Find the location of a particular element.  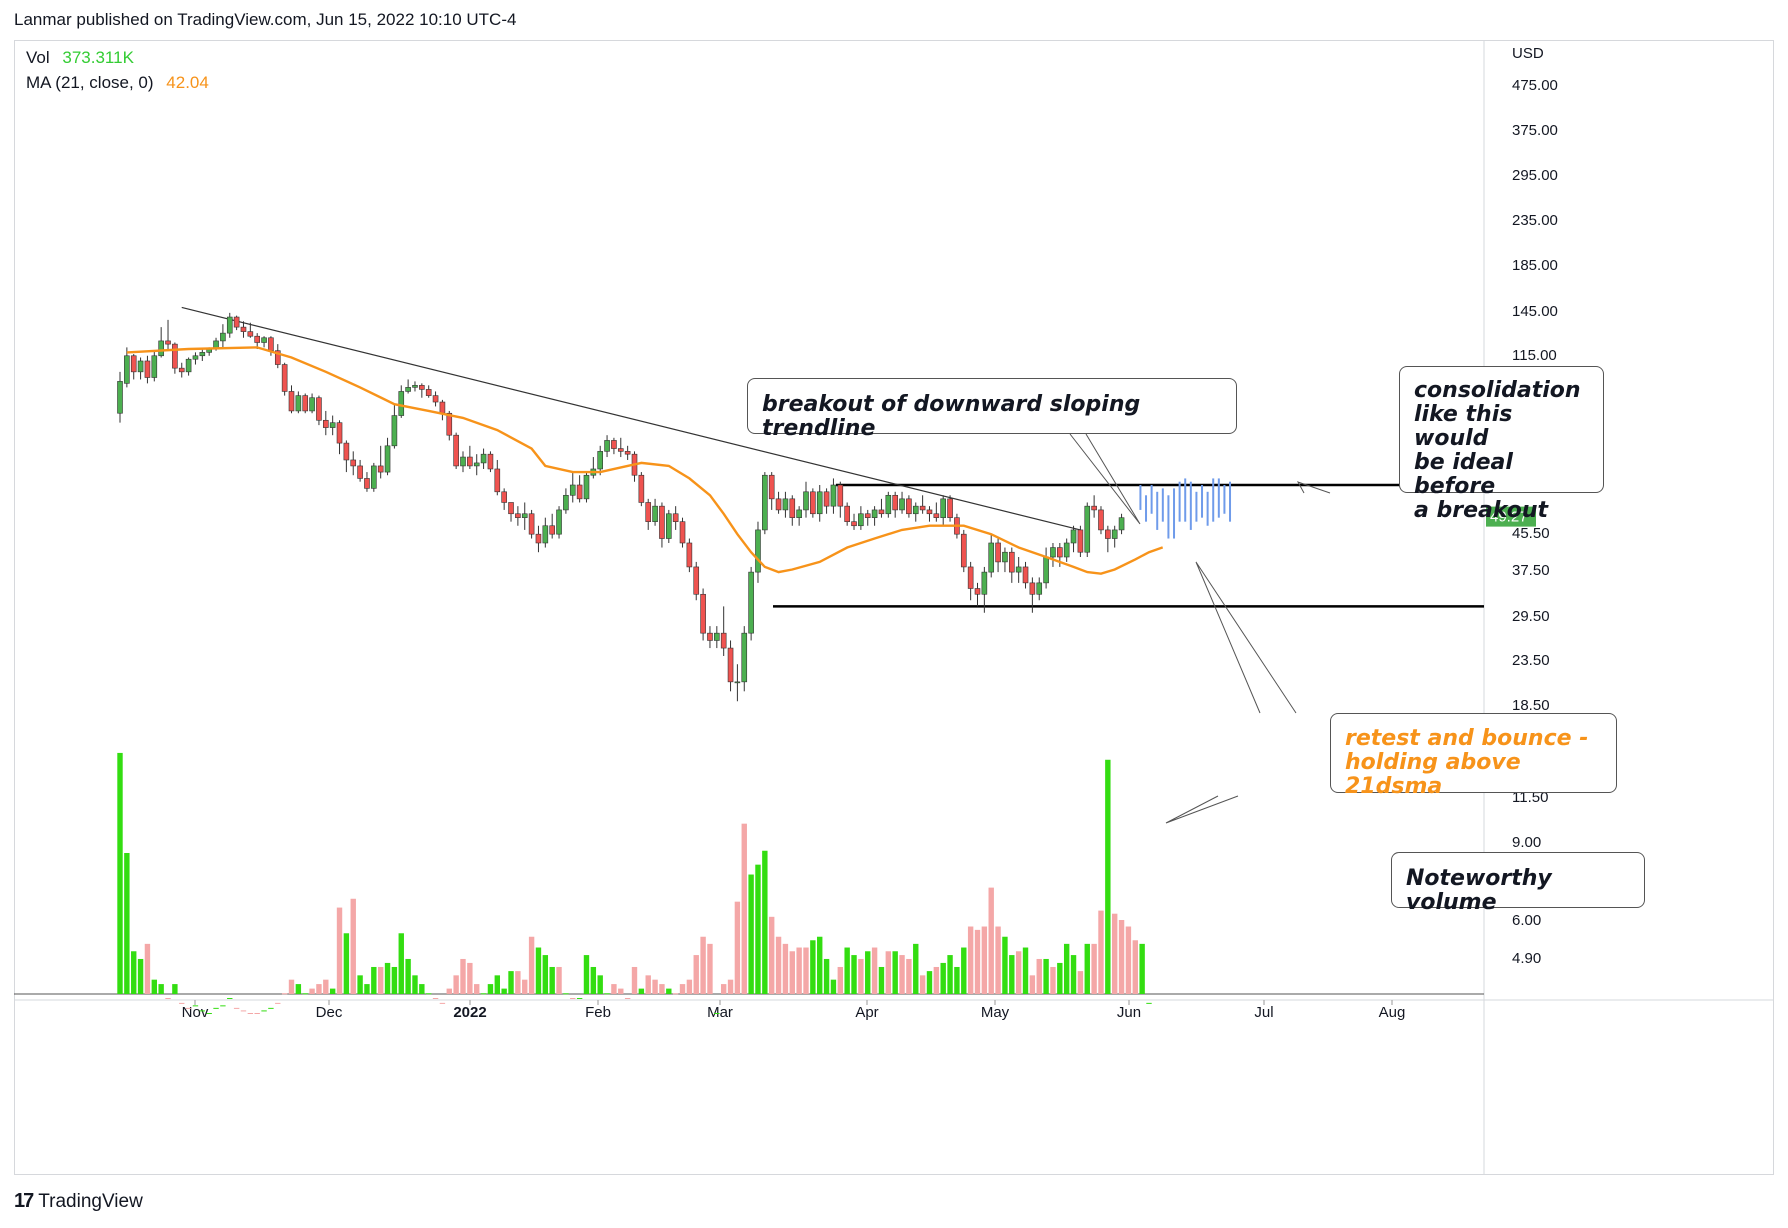

x-tick-label: May is located at coordinates (995, 1012).